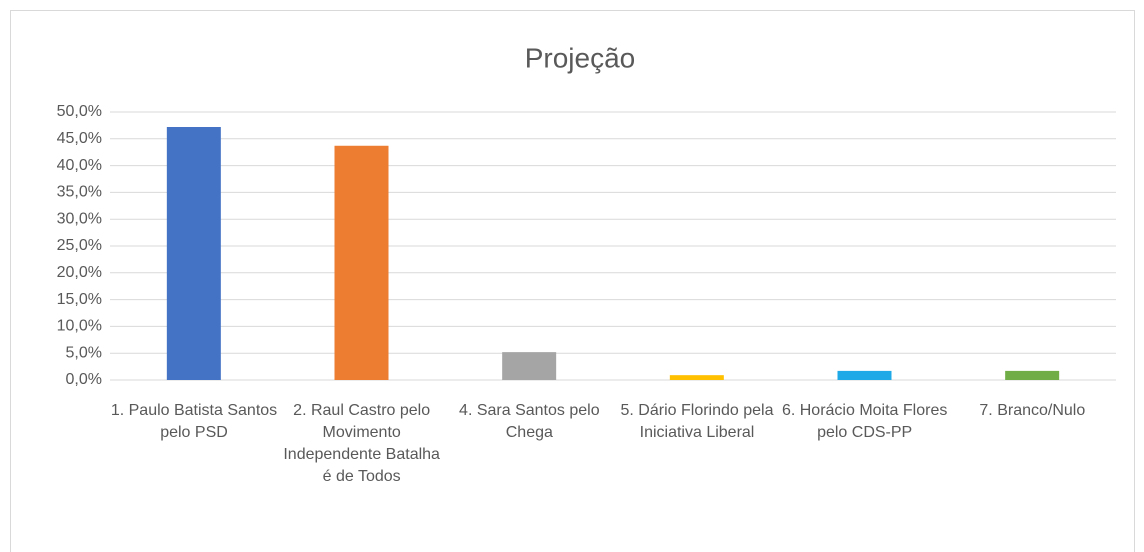 This screenshot has height=552, width=1144. I want to click on y-tick-label: 50,0%, so click(79, 111).